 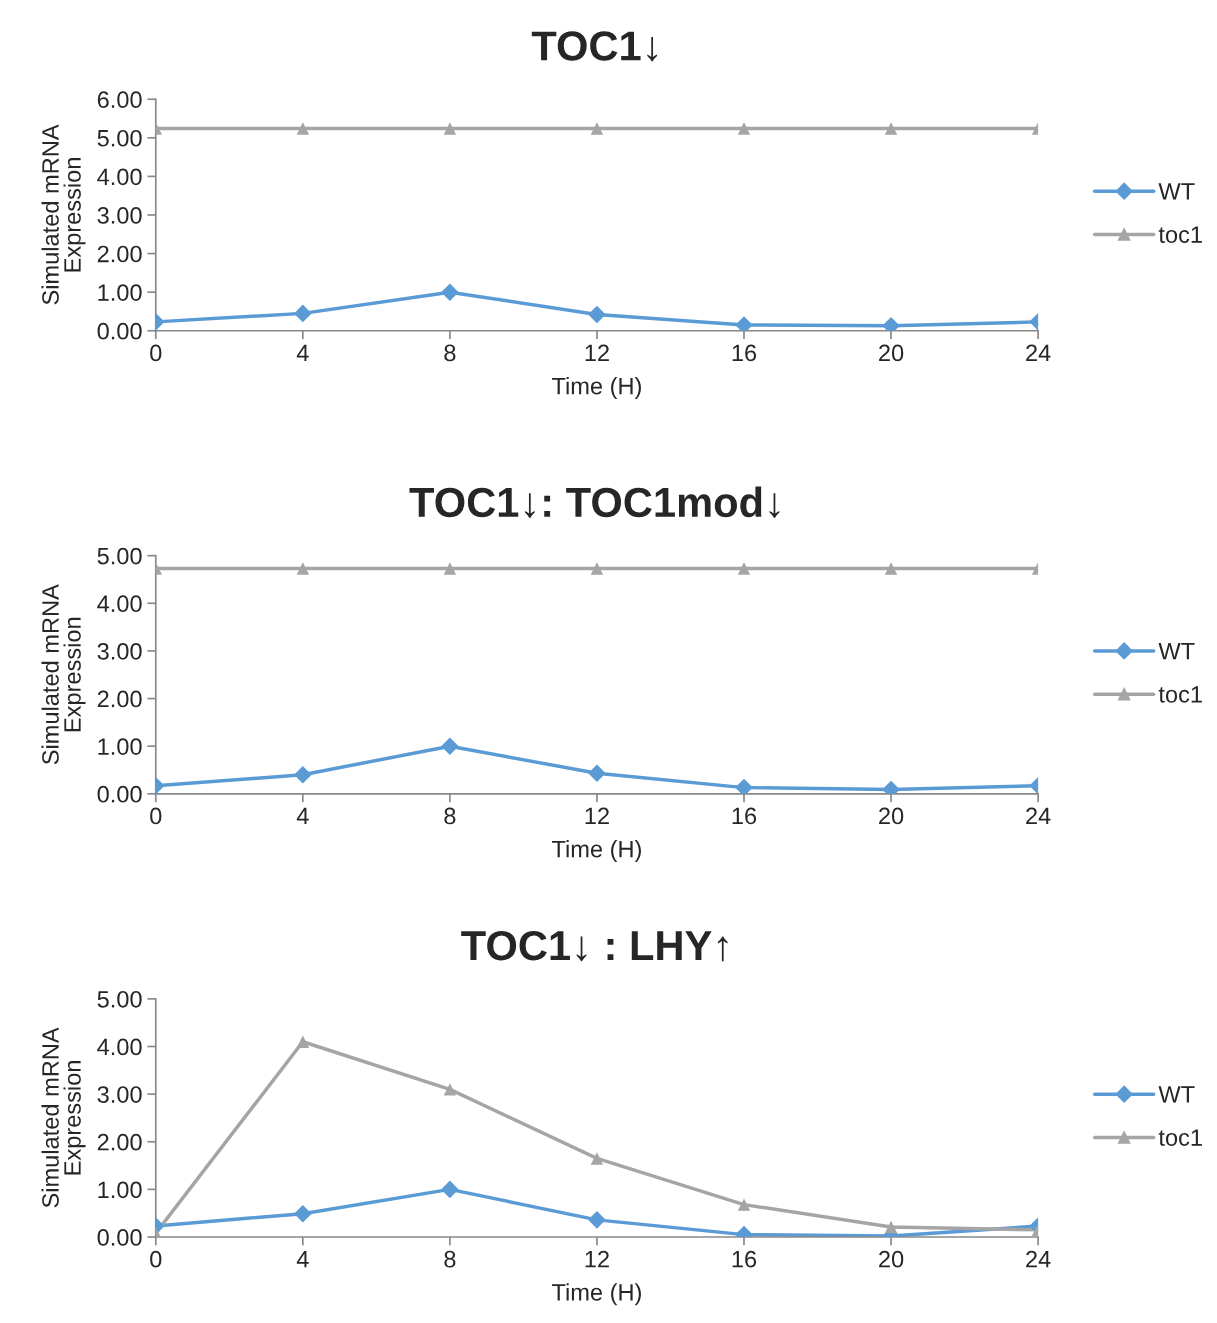 I want to click on chart-title: TOC1↓: TOC1mod↓, so click(x=594, y=502).